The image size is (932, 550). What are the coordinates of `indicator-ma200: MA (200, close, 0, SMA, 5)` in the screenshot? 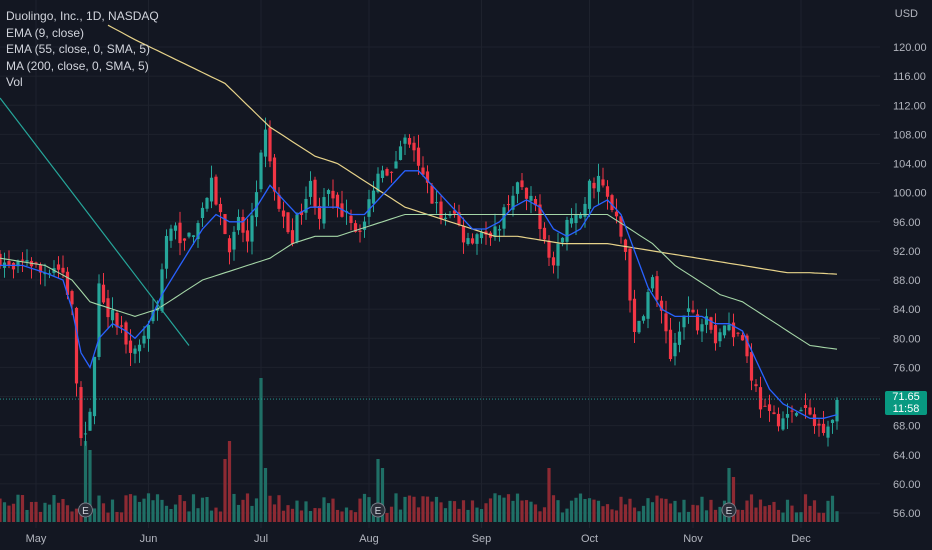 It's located at (77, 65).